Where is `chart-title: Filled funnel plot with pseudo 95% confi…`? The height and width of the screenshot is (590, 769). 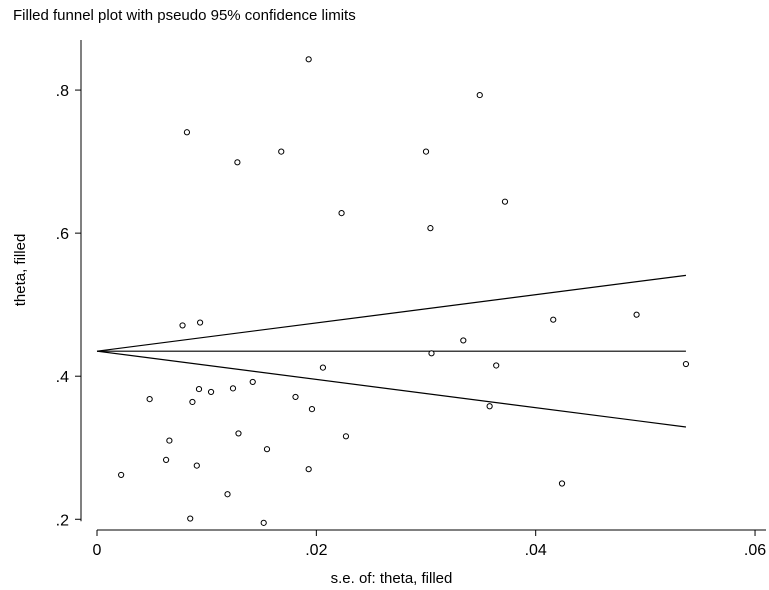
chart-title: Filled funnel plot with pseudo 95% confi… is located at coordinates (184, 15).